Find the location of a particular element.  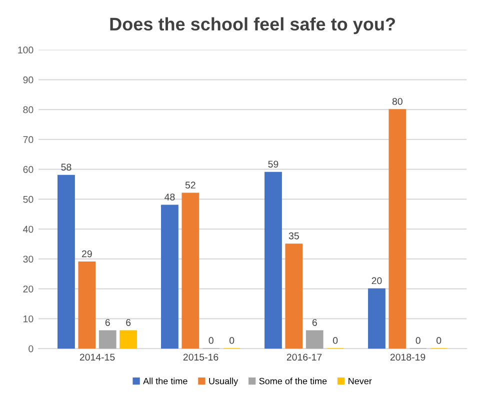

x-tick-label: 2014-15 is located at coordinates (97, 357).